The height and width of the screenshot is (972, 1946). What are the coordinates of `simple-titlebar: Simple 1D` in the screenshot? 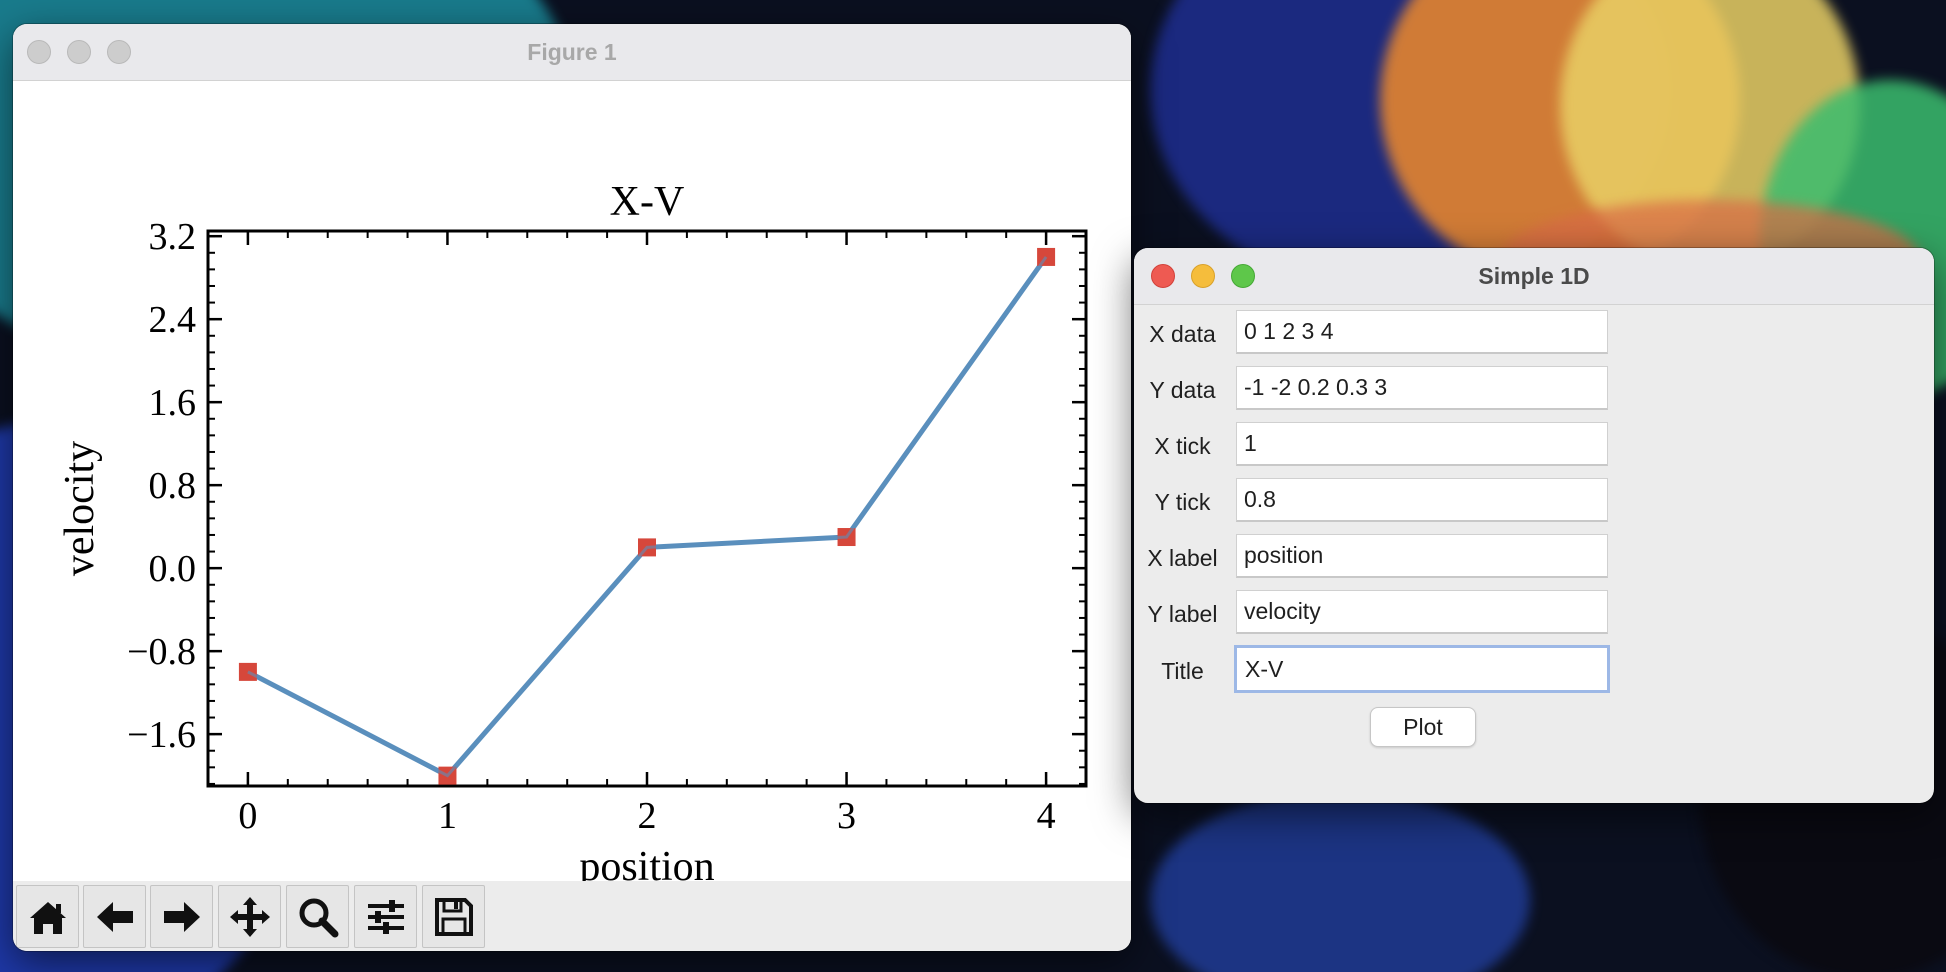 It's located at (1534, 276).